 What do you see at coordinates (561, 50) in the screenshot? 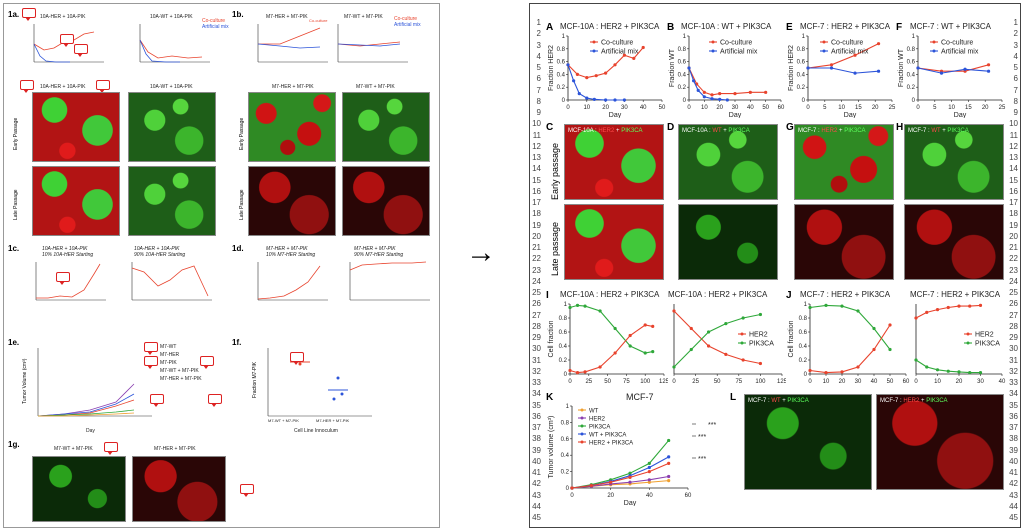
I see `y-tick-label: 0.8` at bounding box center [561, 50].